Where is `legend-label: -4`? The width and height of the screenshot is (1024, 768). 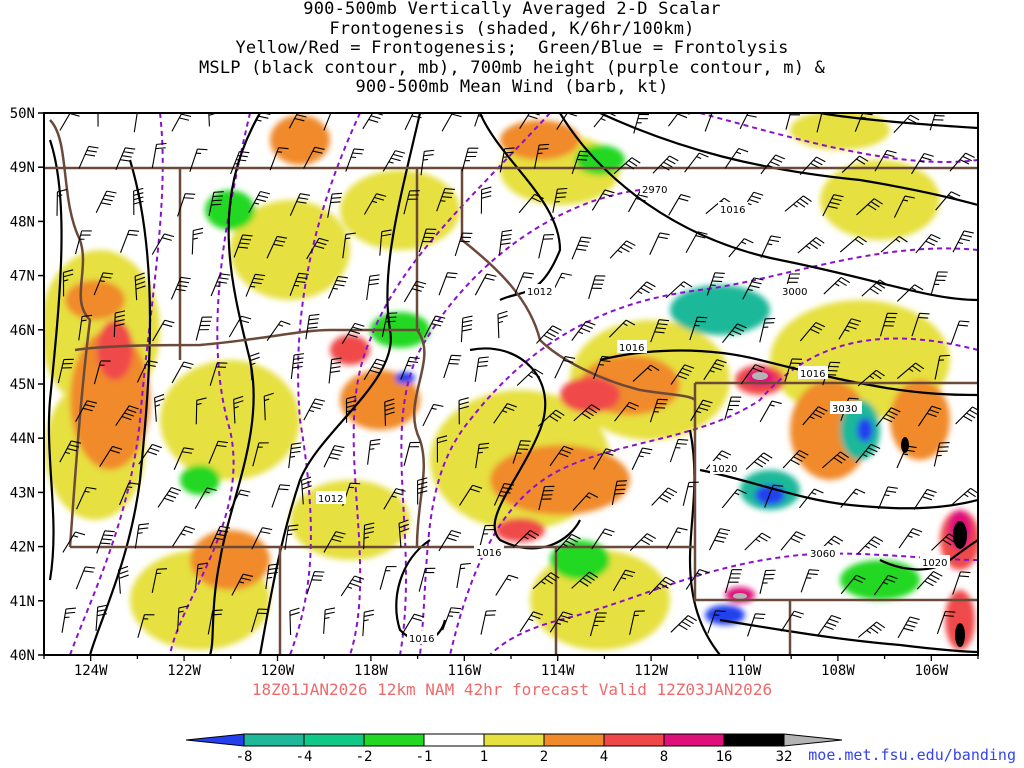 legend-label: -4 is located at coordinates (304, 757).